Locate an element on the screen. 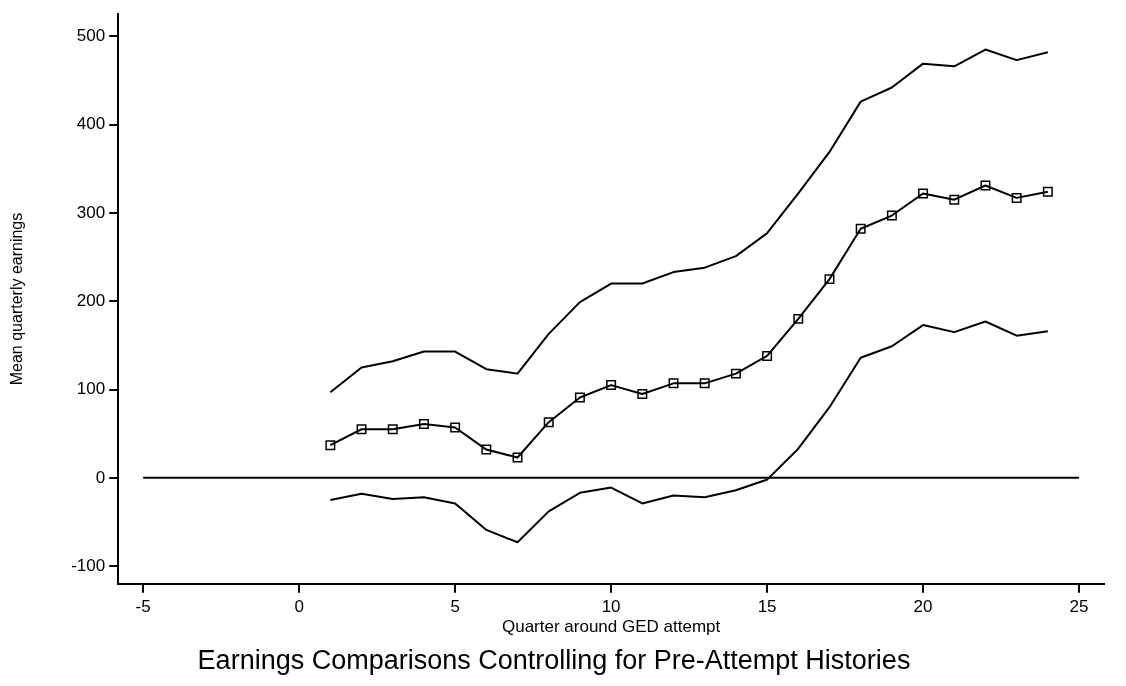 The image size is (1126, 686). x-tick-label: 0 is located at coordinates (299, 606).